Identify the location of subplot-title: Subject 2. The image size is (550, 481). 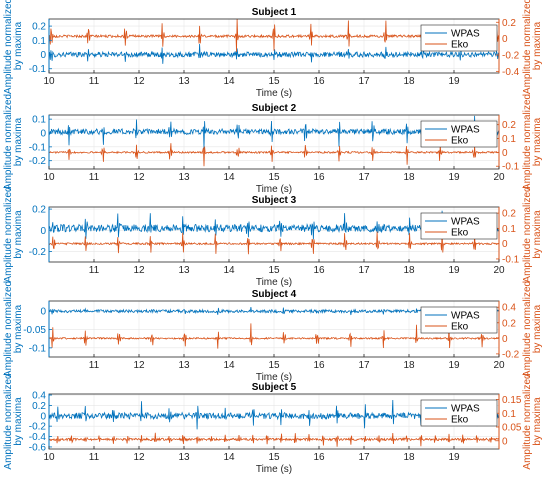
(274, 108).